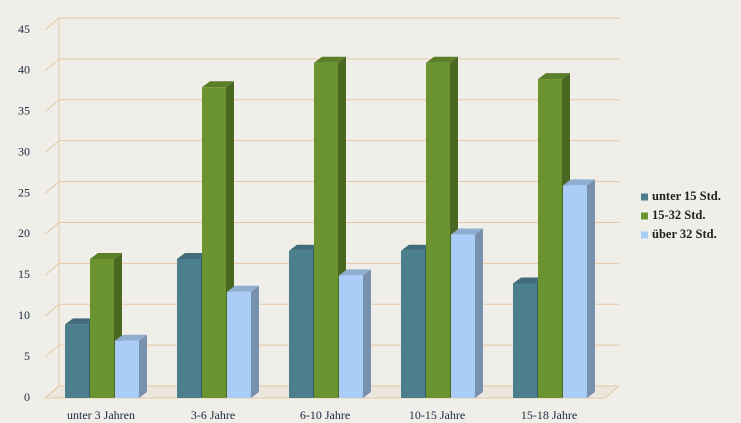  I want to click on y-tick-label: 35, so click(24, 111).